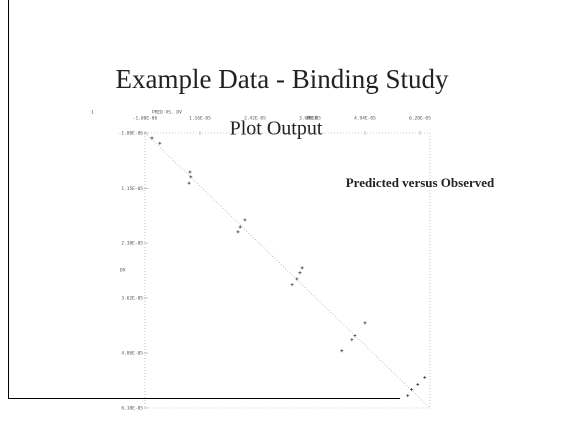  What do you see at coordinates (132, 354) in the screenshot?
I see `y-tick-label: 4.86E-05` at bounding box center [132, 354].